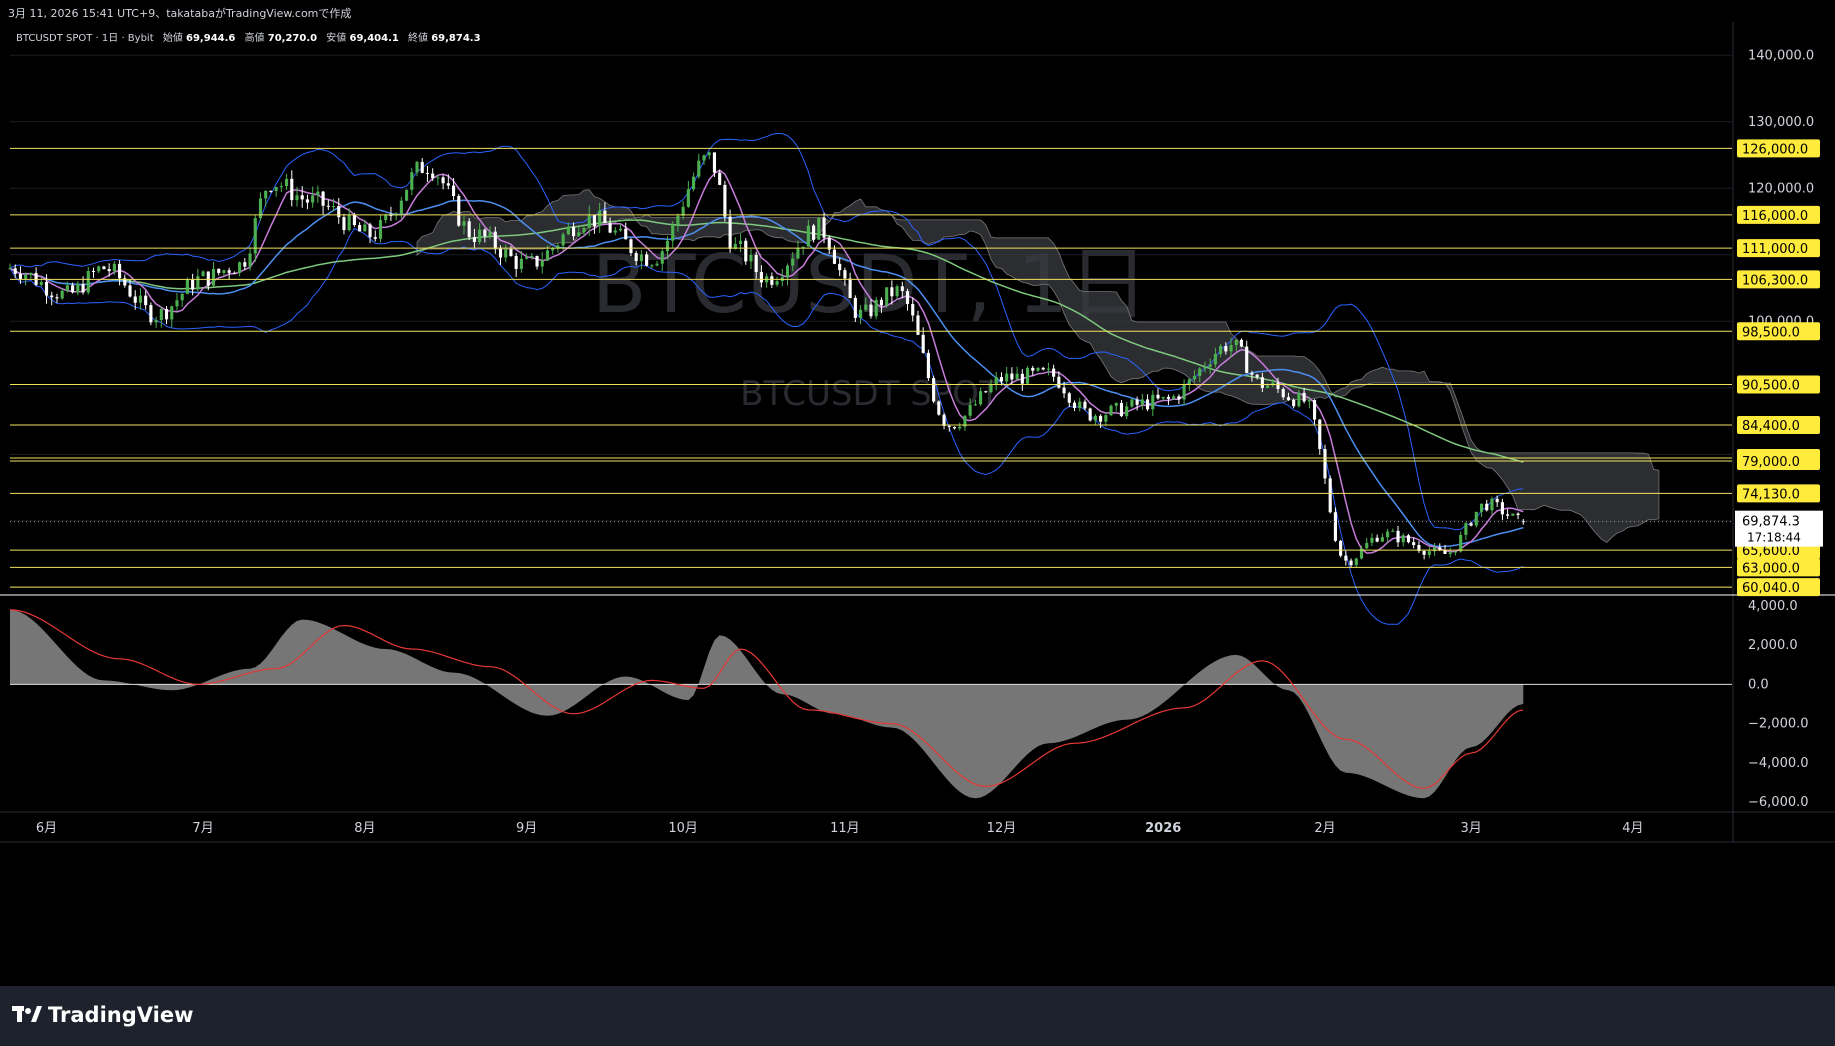  What do you see at coordinates (845, 828) in the screenshot?
I see `time-tick-label: 11月` at bounding box center [845, 828].